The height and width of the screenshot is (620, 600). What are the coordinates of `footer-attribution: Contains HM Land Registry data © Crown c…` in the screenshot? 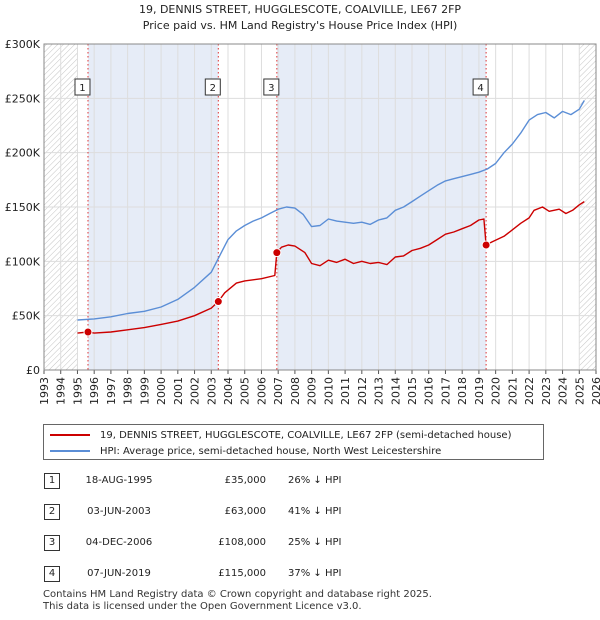 It's located at (237, 601).